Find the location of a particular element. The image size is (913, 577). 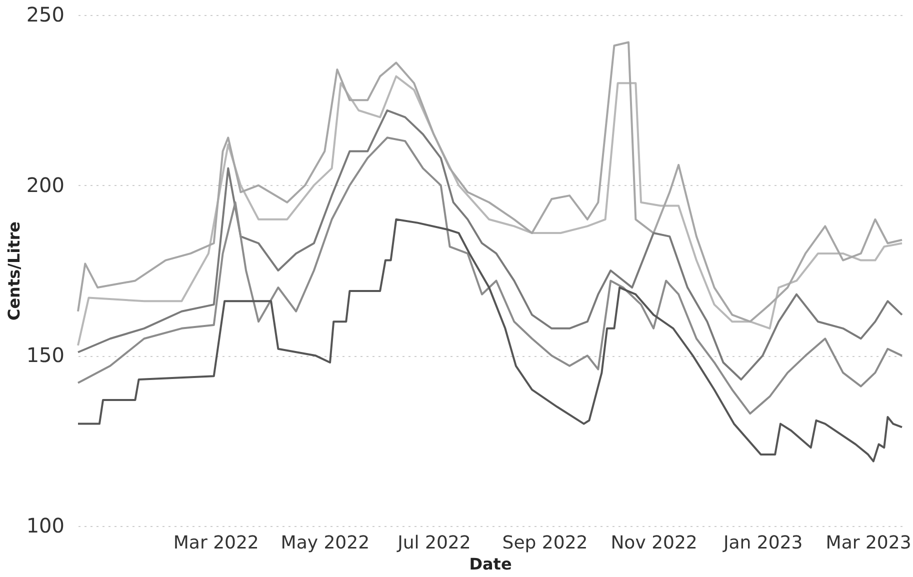

y-tick-label: 250 is located at coordinates (45, 14).